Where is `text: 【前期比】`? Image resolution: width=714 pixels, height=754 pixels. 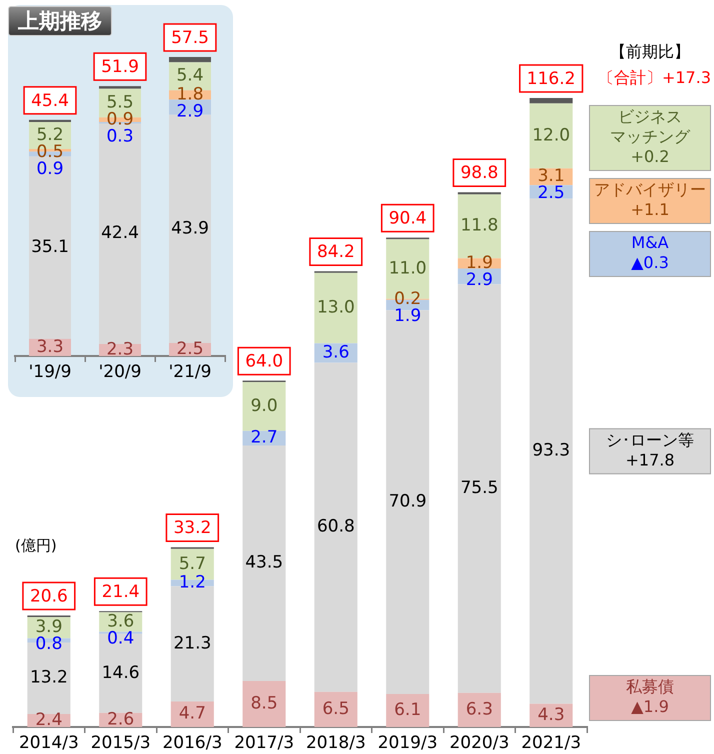
text: 【前期比】 is located at coordinates (650, 52).